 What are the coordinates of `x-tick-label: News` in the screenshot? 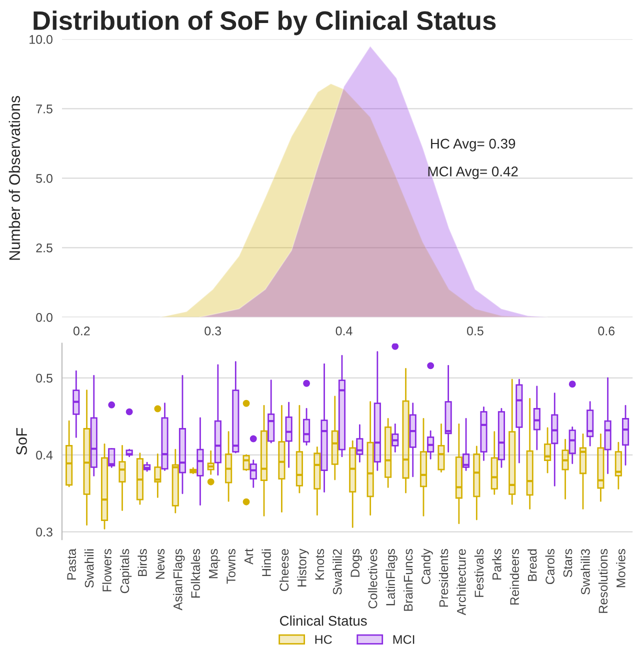 It's located at (160, 564).